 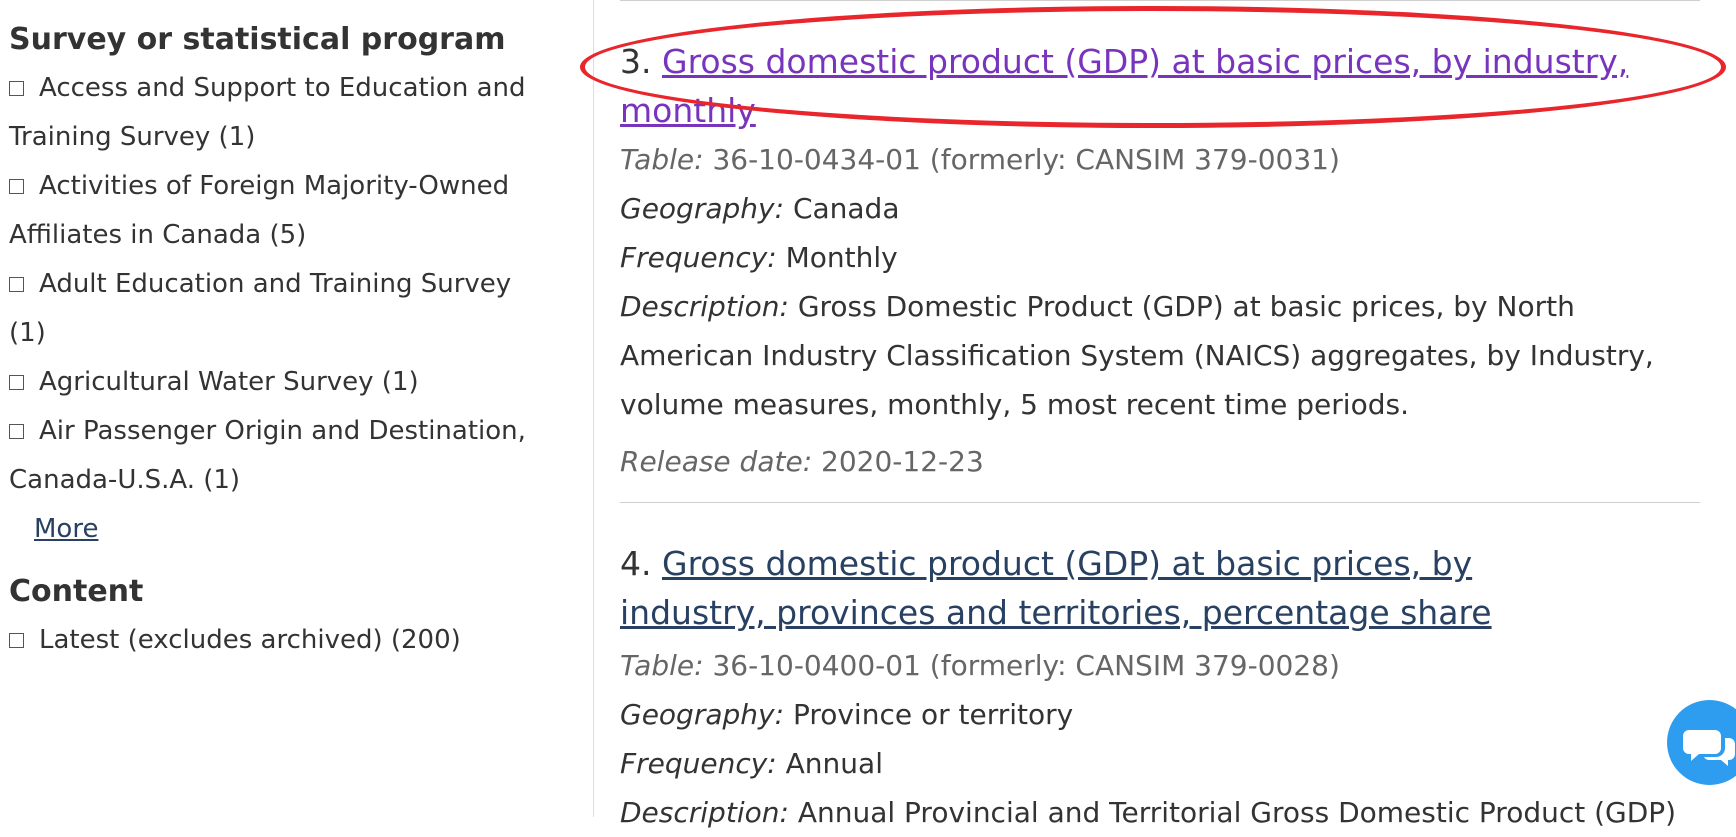 I want to click on result-number: 4., so click(x=636, y=563).